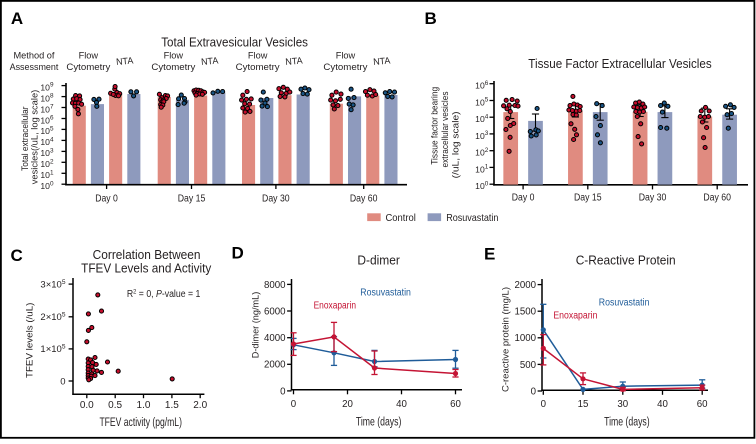  Describe the element at coordinates (47, 109) in the screenshot. I see `svg-text: 10⁷` at that location.